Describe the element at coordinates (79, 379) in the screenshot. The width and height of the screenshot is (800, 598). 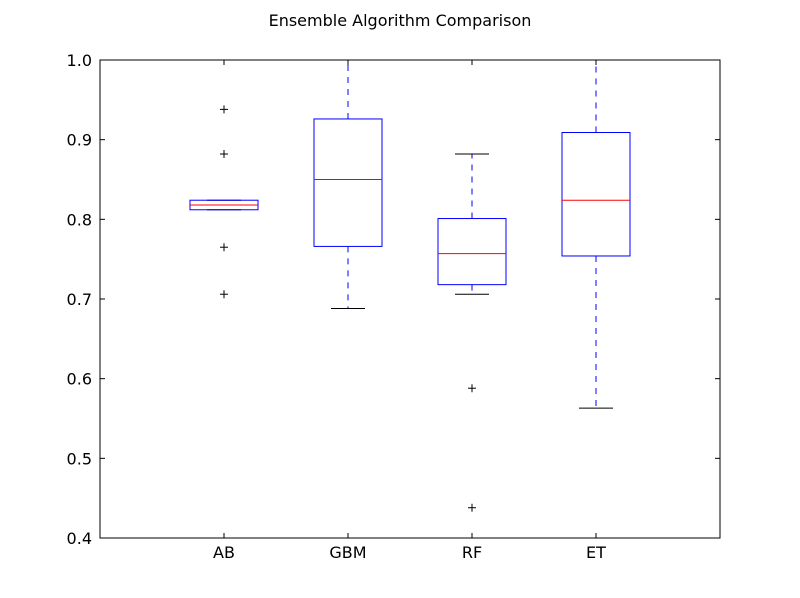
I see `y-tick-label: 0.6` at that location.